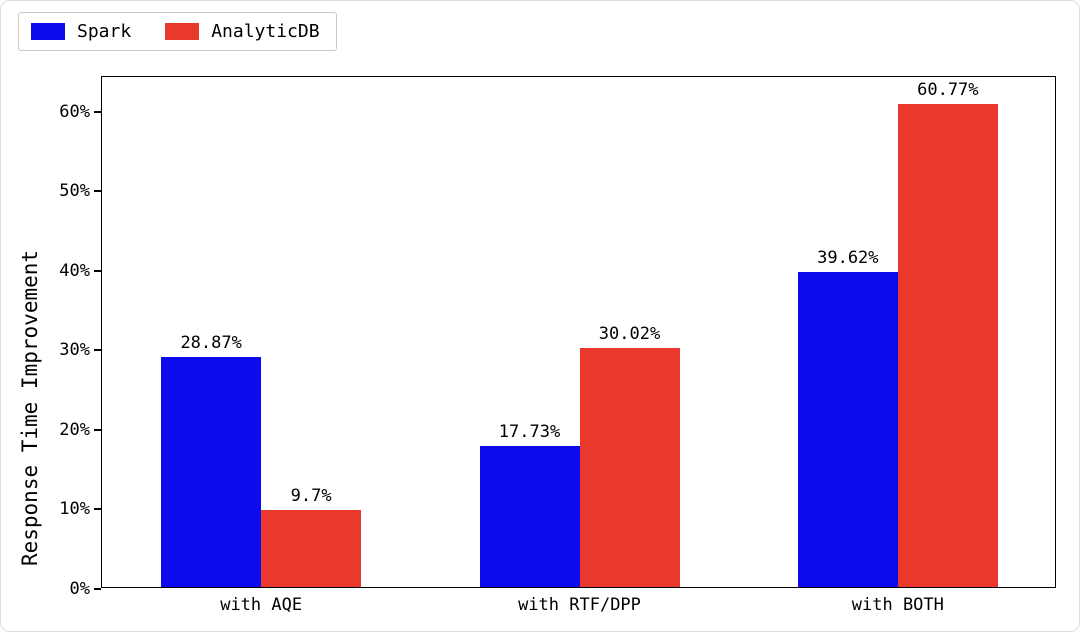  What do you see at coordinates (848, 258) in the screenshot?
I see `bar-value-spark-2: 39.62%` at bounding box center [848, 258].